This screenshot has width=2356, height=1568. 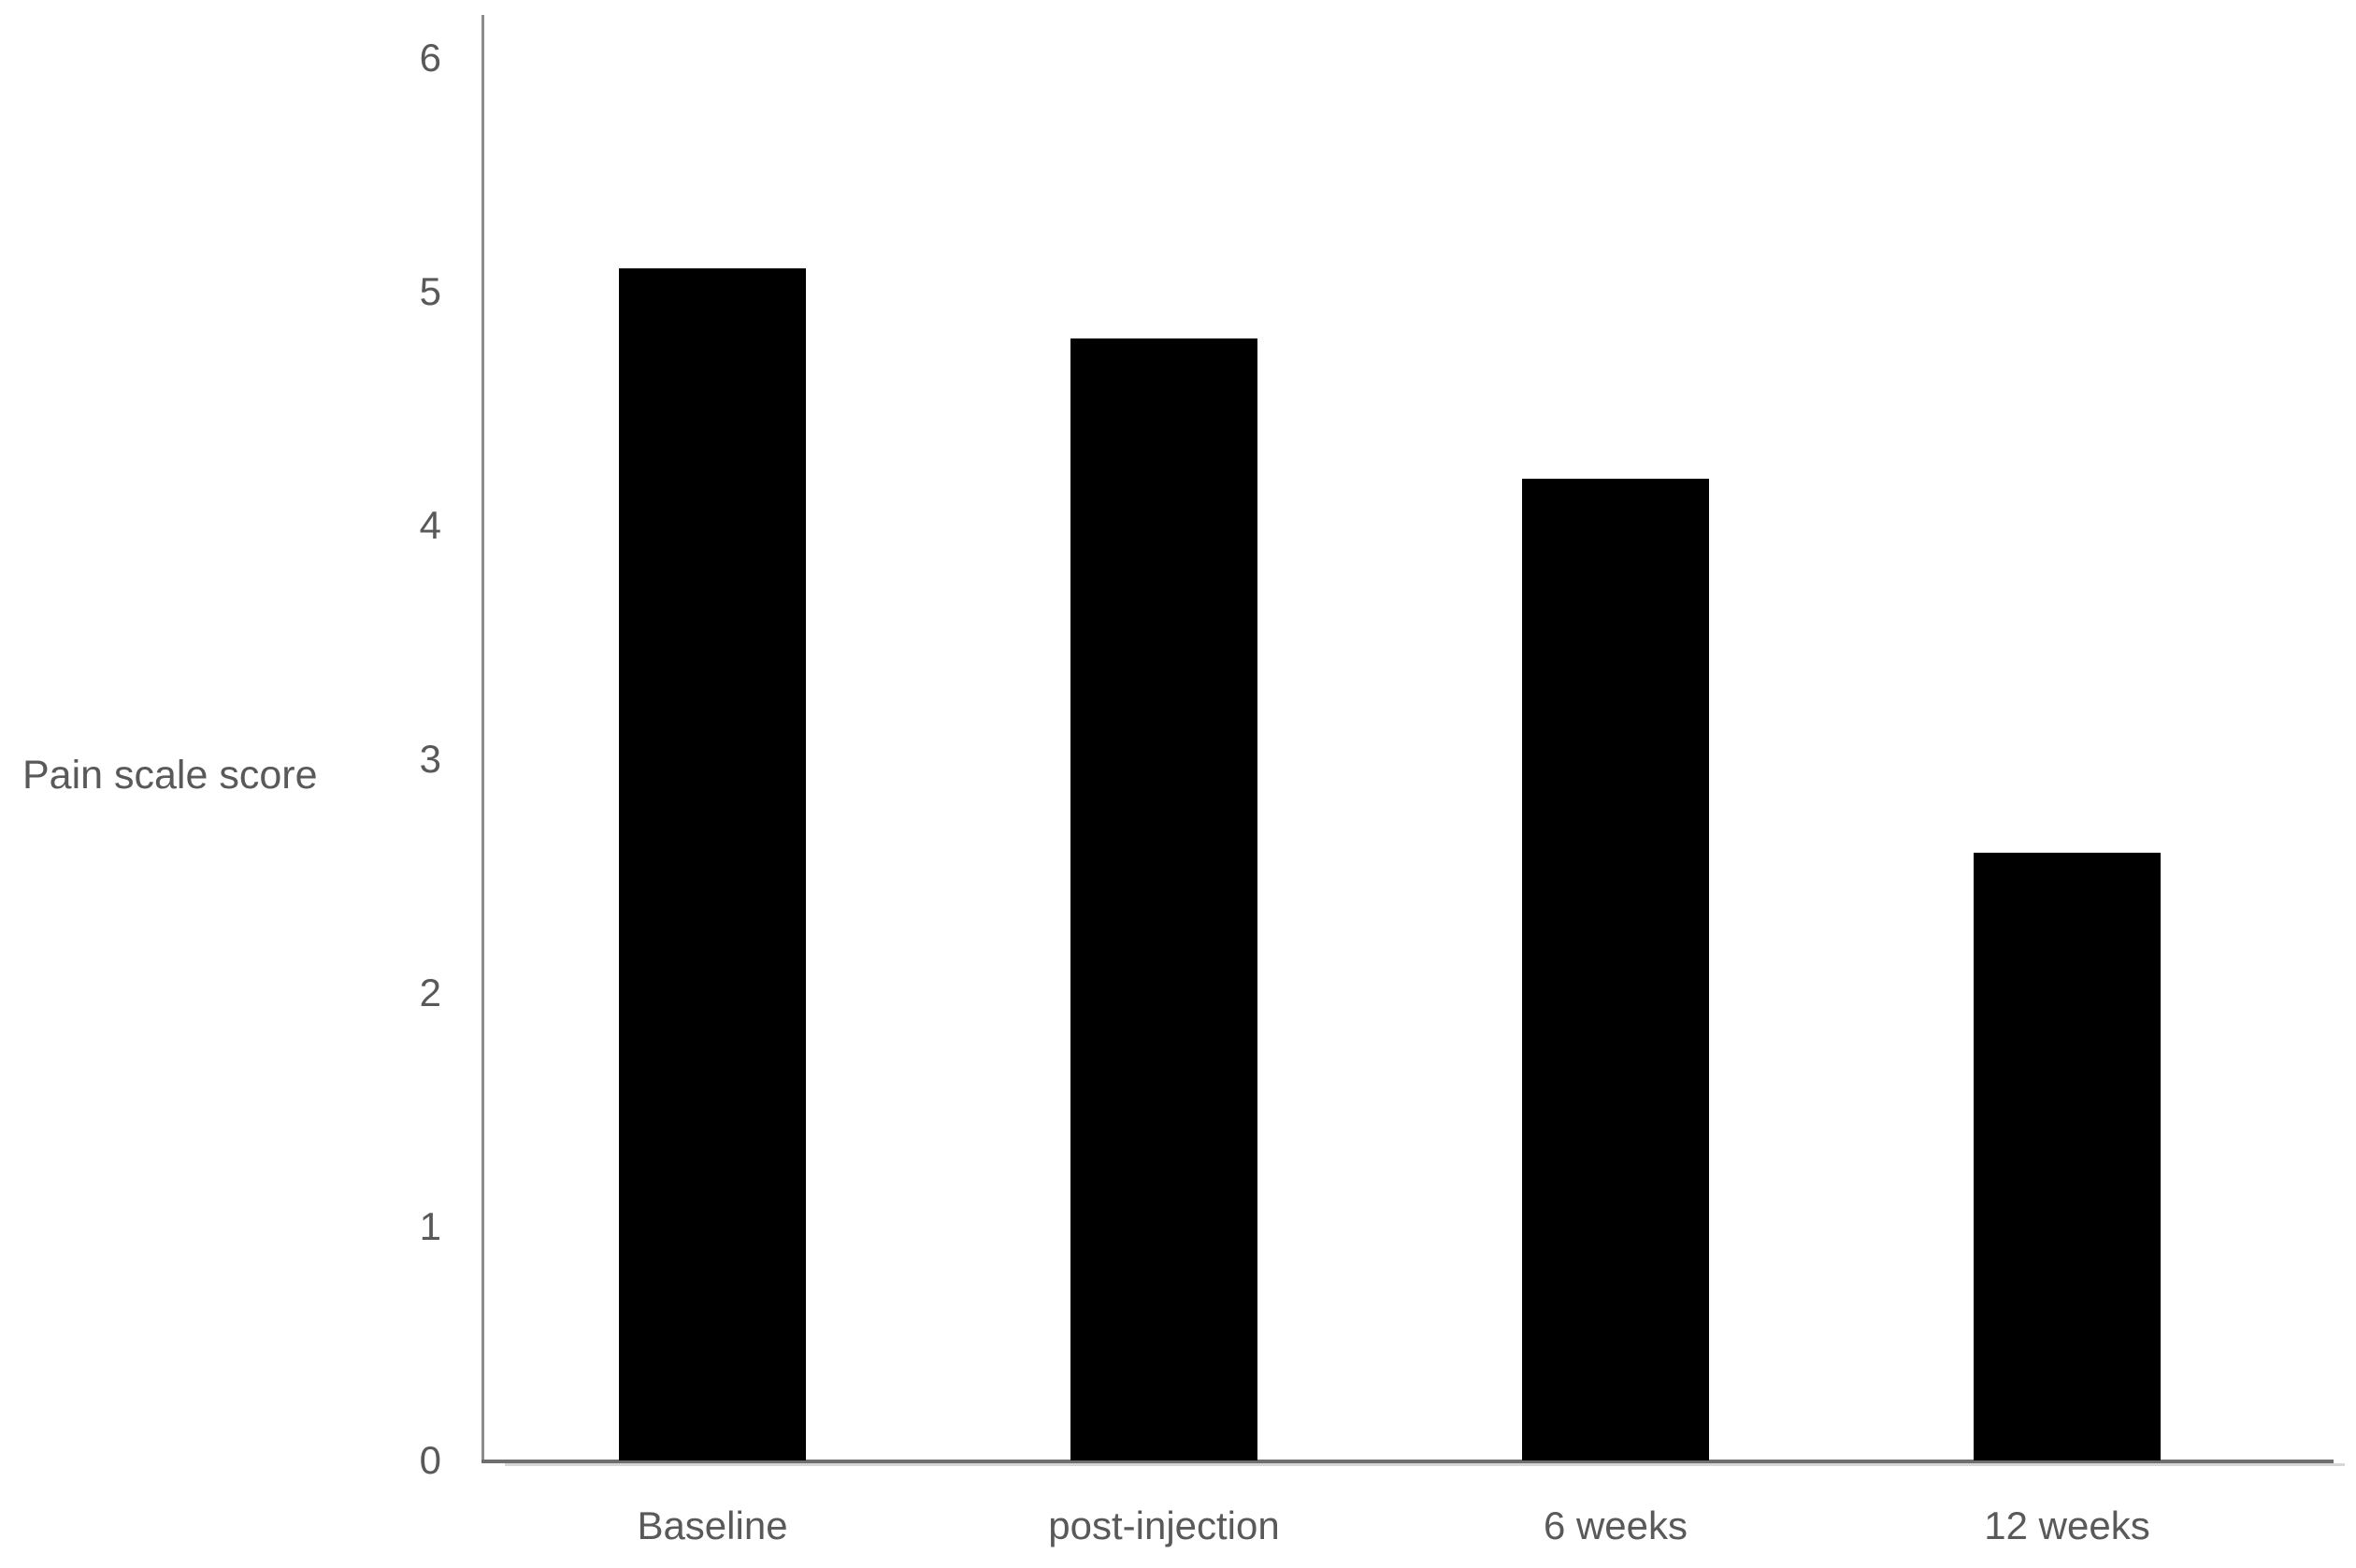 What do you see at coordinates (1164, 899) in the screenshot?
I see `bar-post-injection` at bounding box center [1164, 899].